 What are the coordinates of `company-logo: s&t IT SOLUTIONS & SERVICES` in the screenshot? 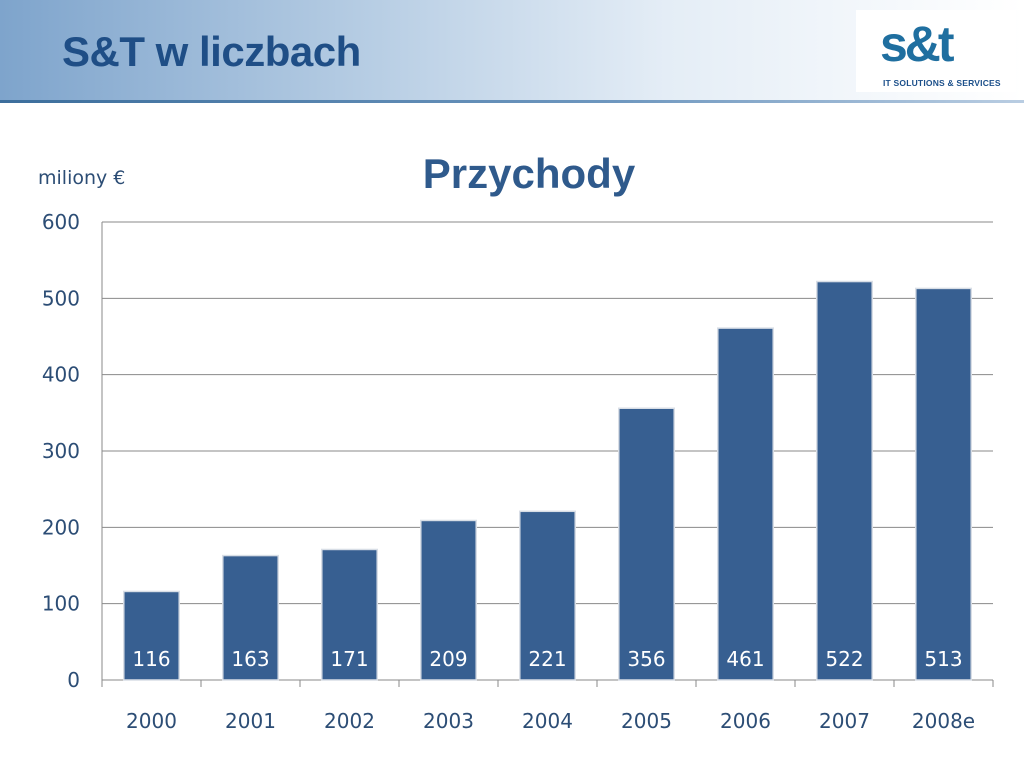 It's located at (936, 51).